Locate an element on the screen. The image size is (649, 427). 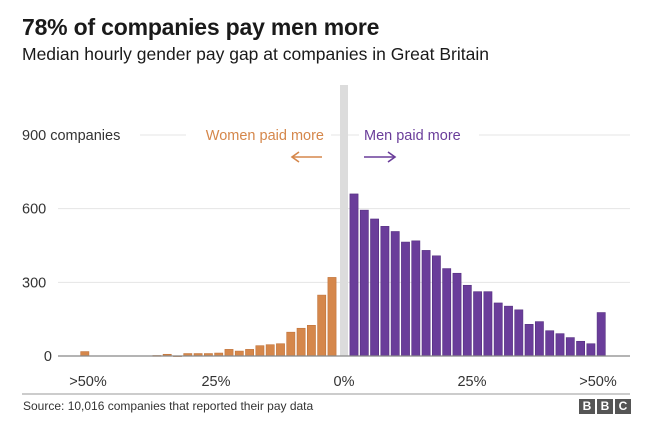
chart-title: 78% of companies pay men more is located at coordinates (201, 27).